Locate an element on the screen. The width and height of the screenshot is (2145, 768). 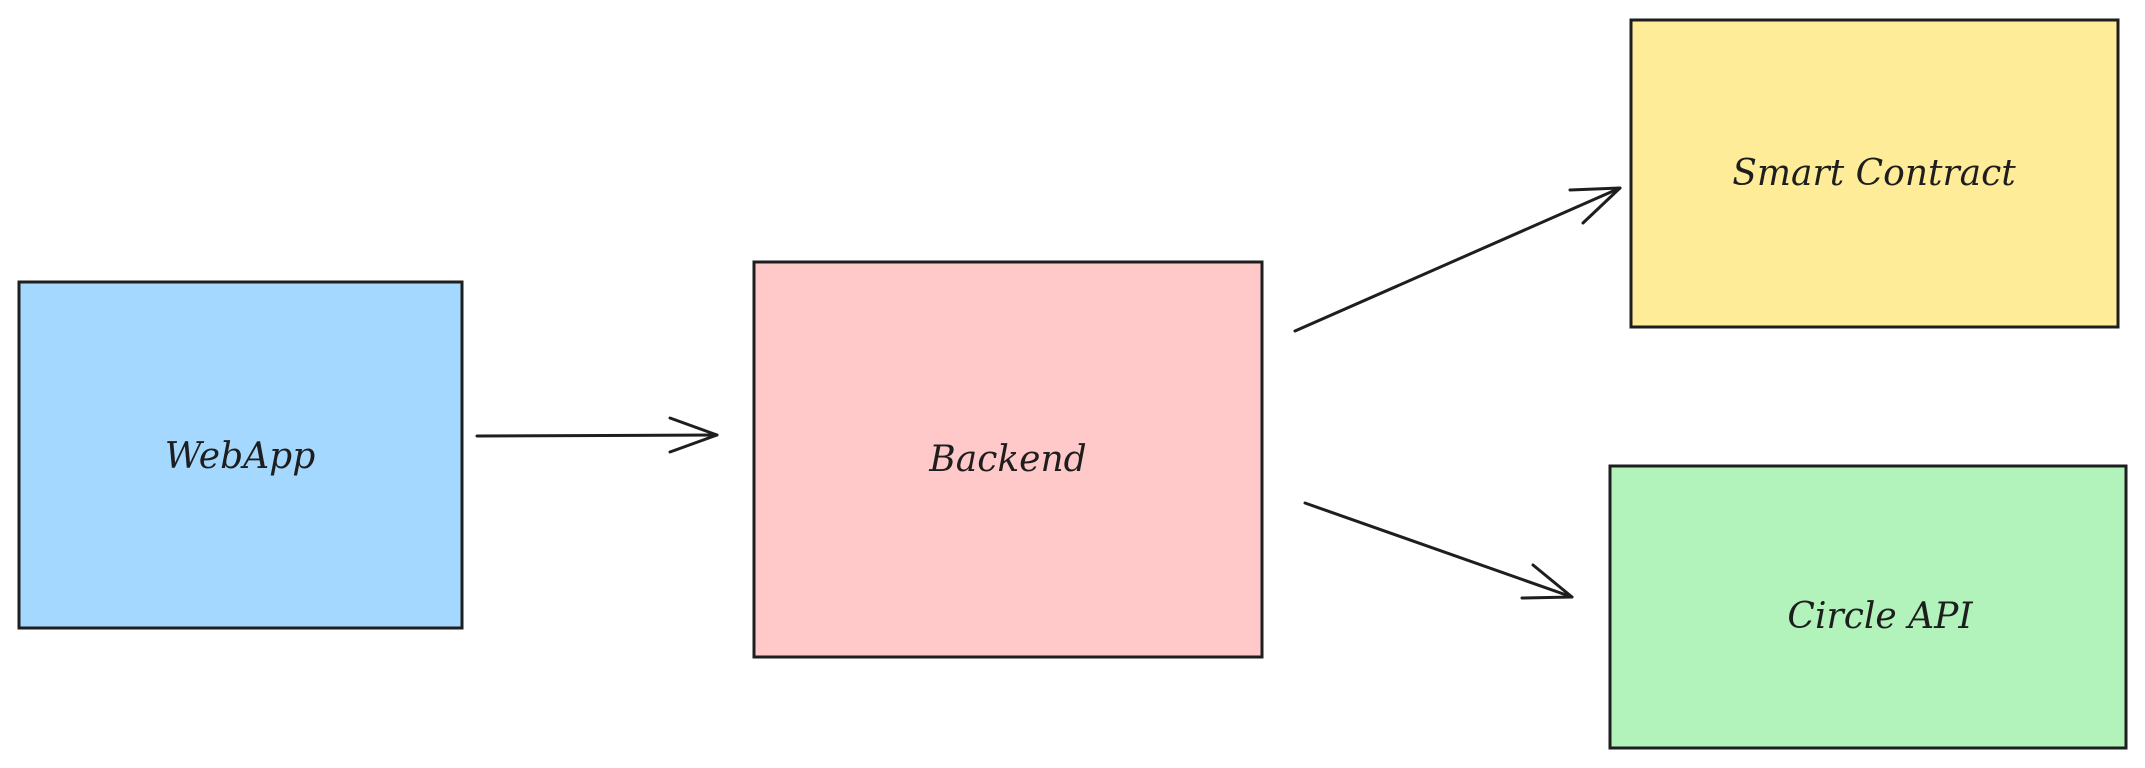
node-webapp: WebApp is located at coordinates (240, 455).